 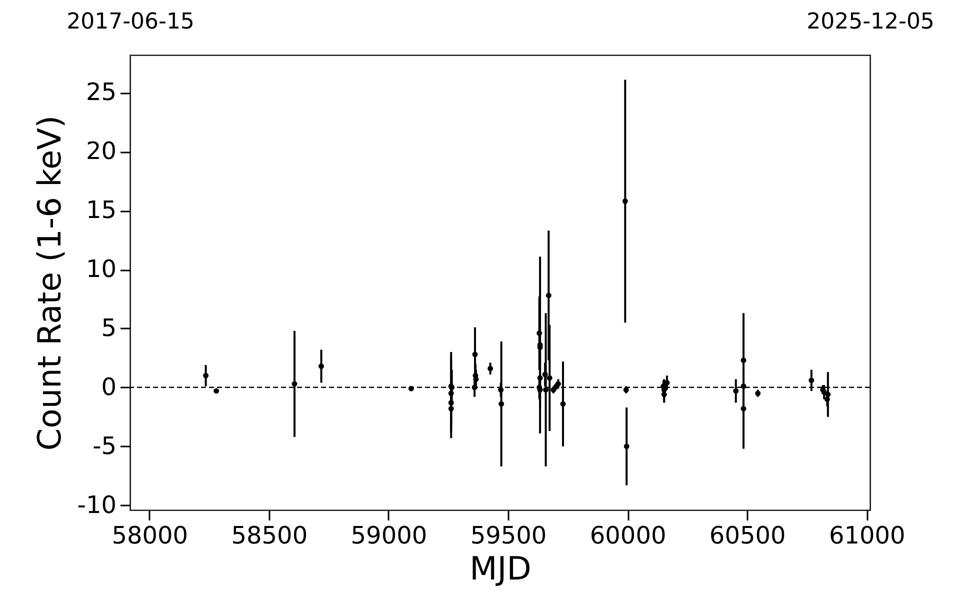 What do you see at coordinates (130, 22) in the screenshot?
I see `x2-tick-label: 2017-06-15` at bounding box center [130, 22].